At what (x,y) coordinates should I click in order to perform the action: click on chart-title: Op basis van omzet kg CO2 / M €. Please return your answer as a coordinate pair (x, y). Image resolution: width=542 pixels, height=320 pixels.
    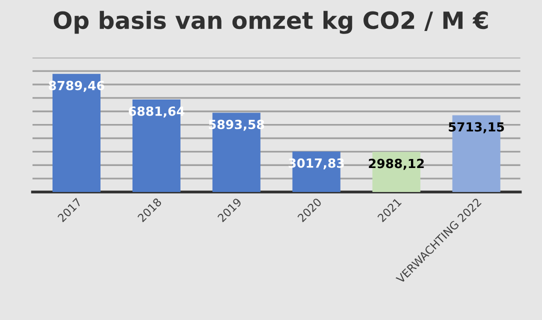
    Looking at the image, I should click on (271, 22).